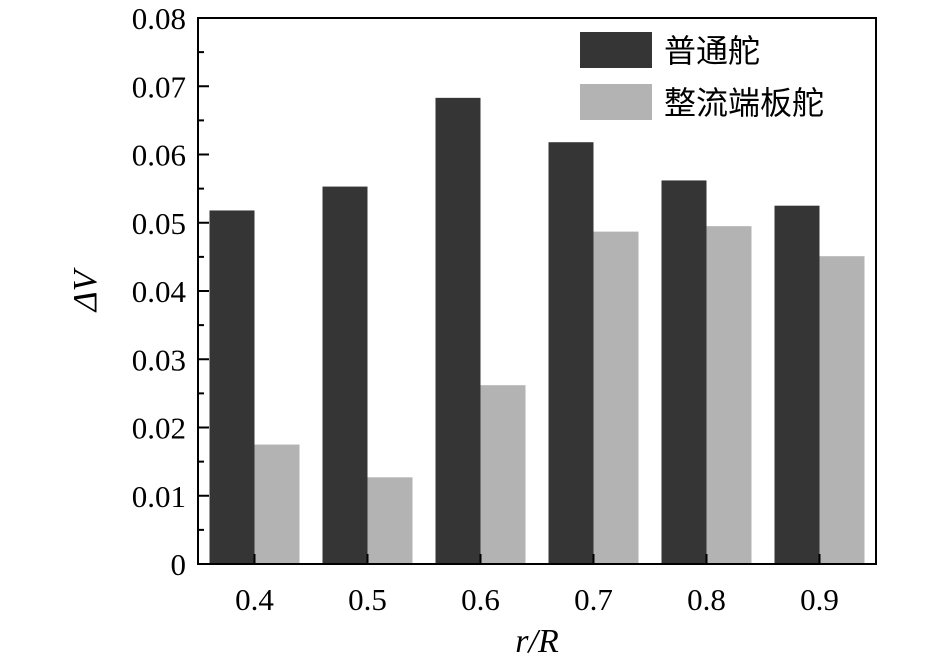 This screenshot has width=945, height=661. I want to click on x-tick-label: 0.9, so click(819, 599).